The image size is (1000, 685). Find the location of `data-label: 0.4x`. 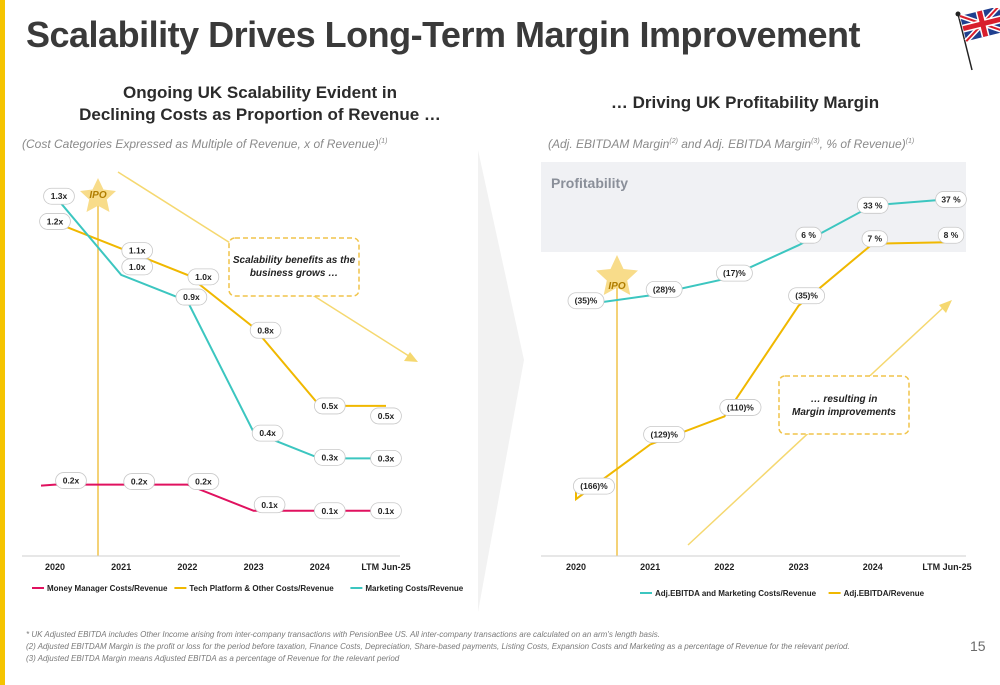

data-label: 0.4x is located at coordinates (267, 433).